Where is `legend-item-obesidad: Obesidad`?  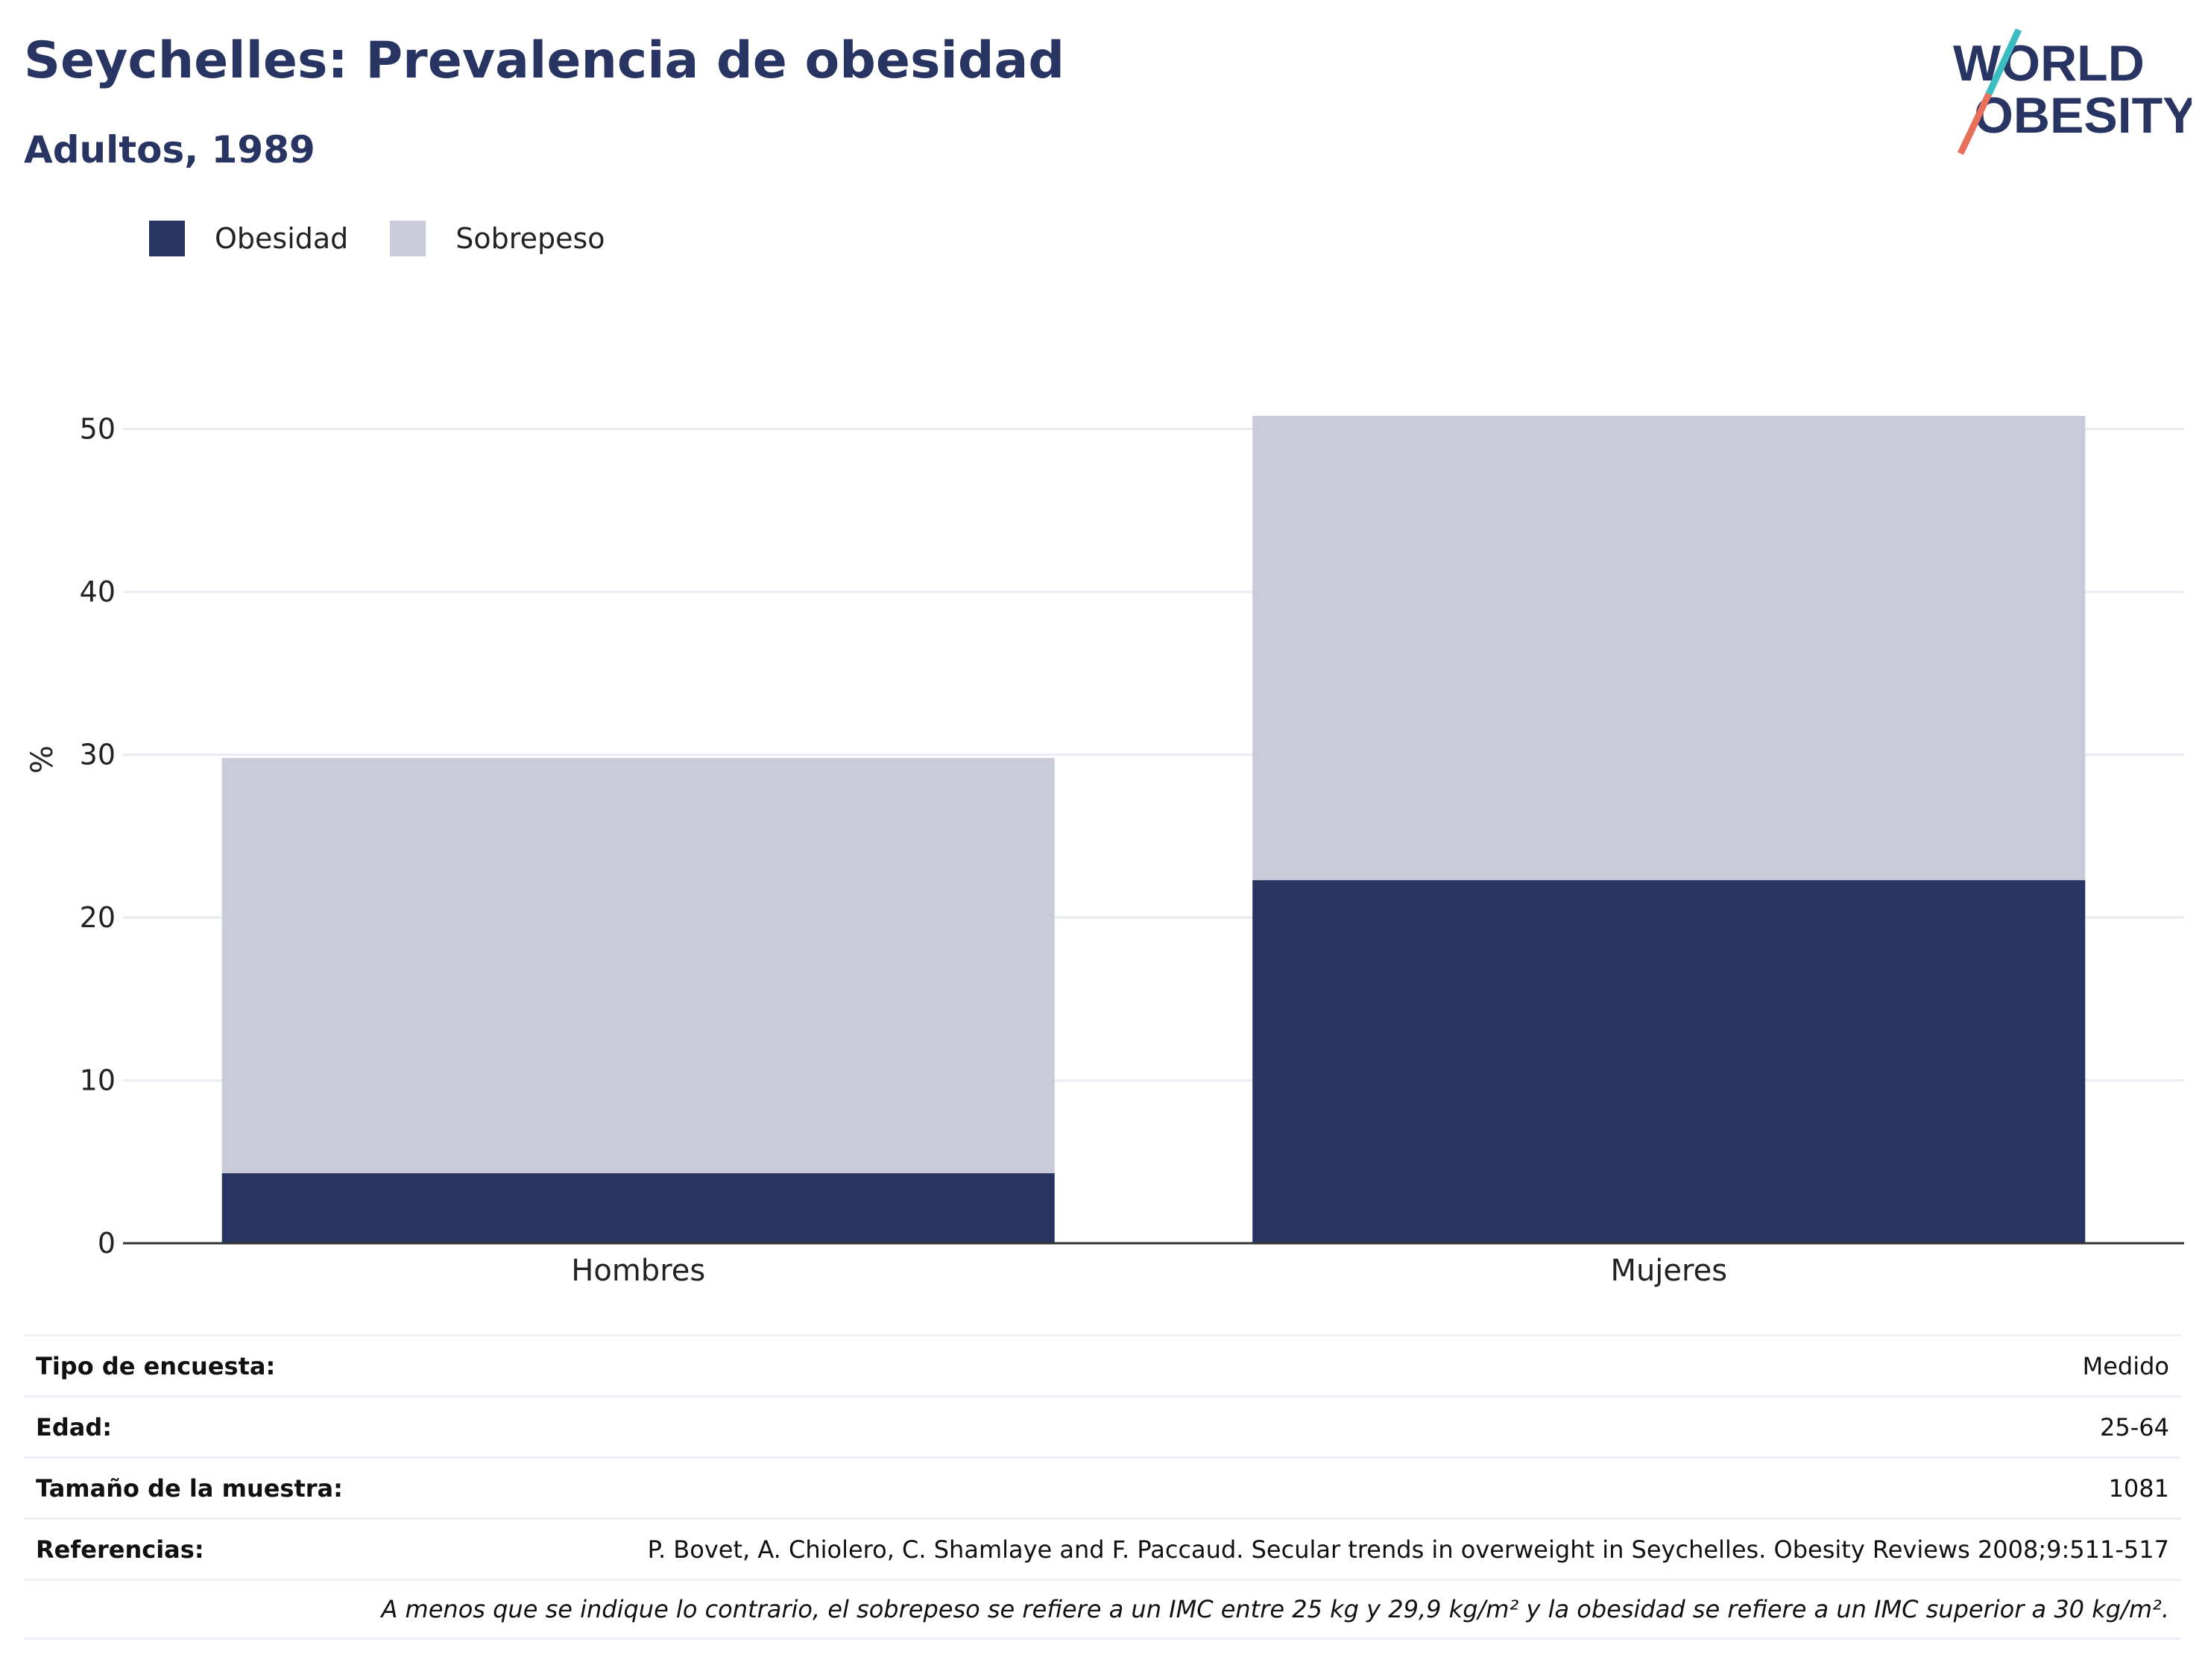 legend-item-obesidad: Obesidad is located at coordinates (248, 238).